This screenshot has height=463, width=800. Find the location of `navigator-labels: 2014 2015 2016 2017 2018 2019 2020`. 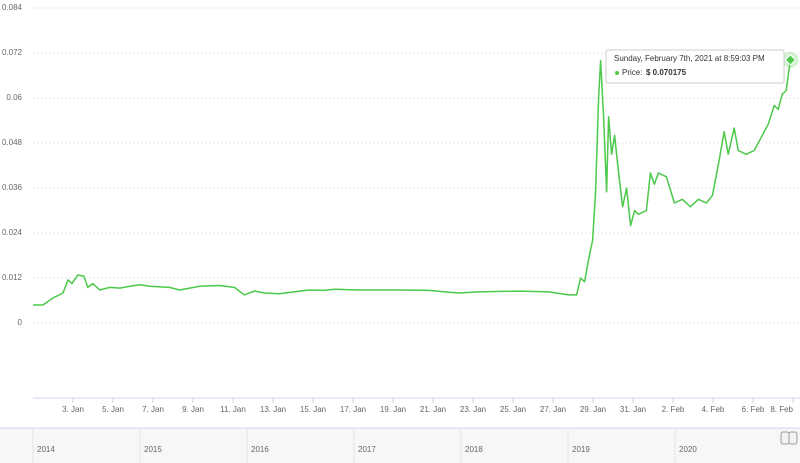

navigator-labels: 2014 2015 2016 2017 2018 2019 2020 is located at coordinates (364, 445).